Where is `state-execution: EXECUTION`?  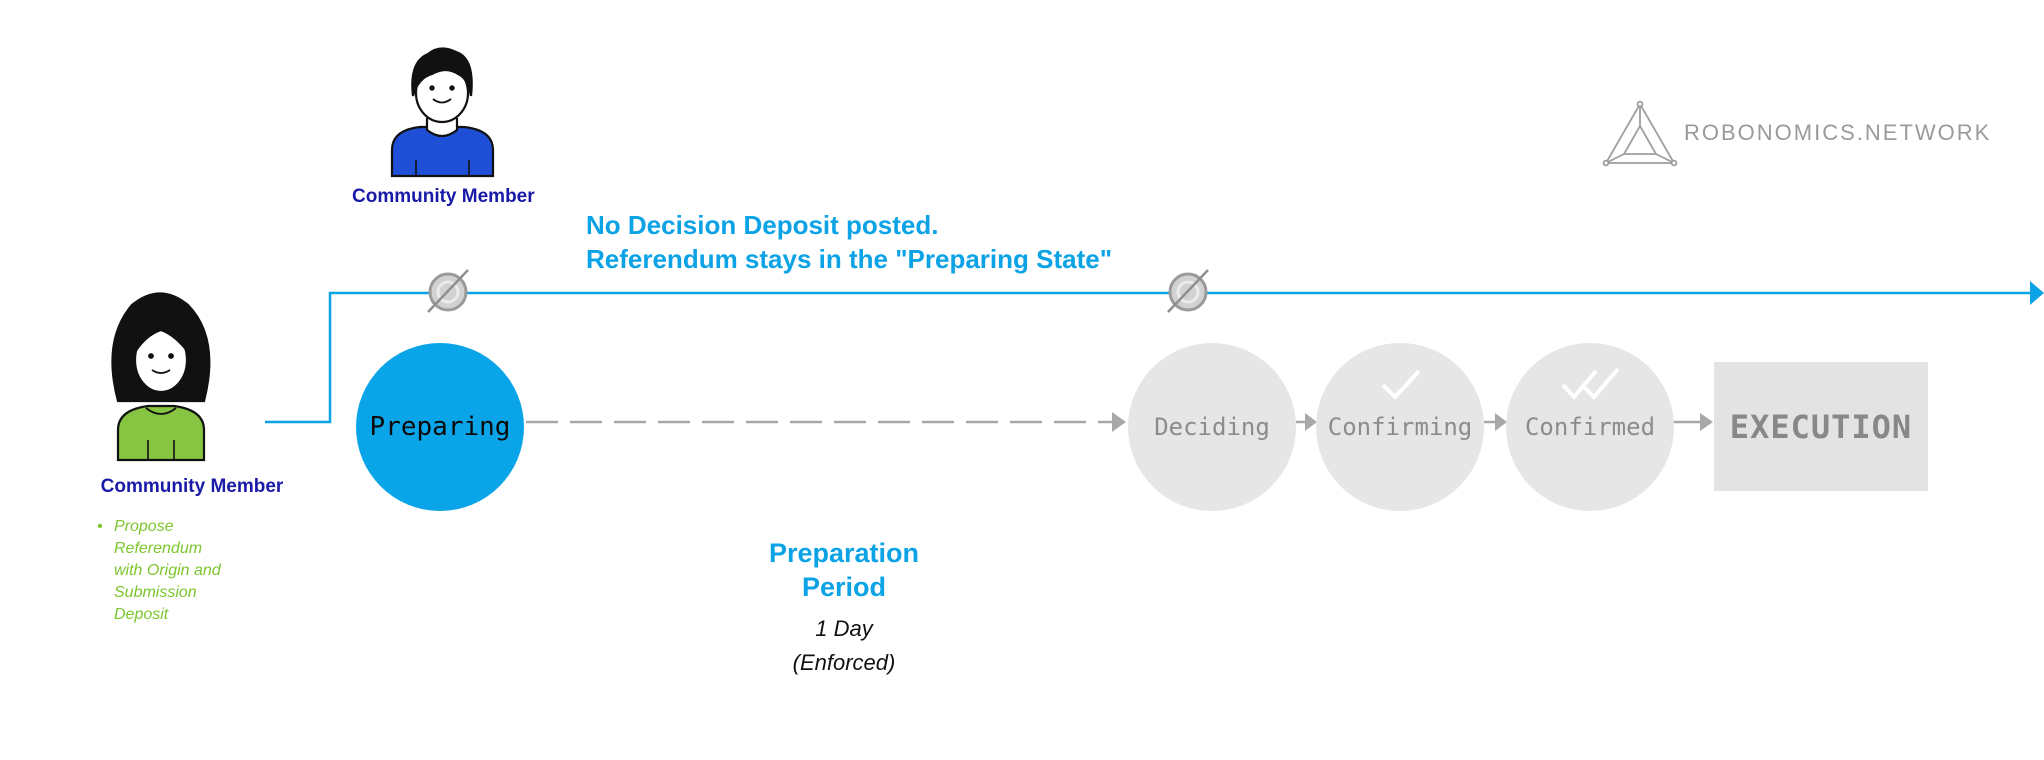 state-execution: EXECUTION is located at coordinates (1821, 426).